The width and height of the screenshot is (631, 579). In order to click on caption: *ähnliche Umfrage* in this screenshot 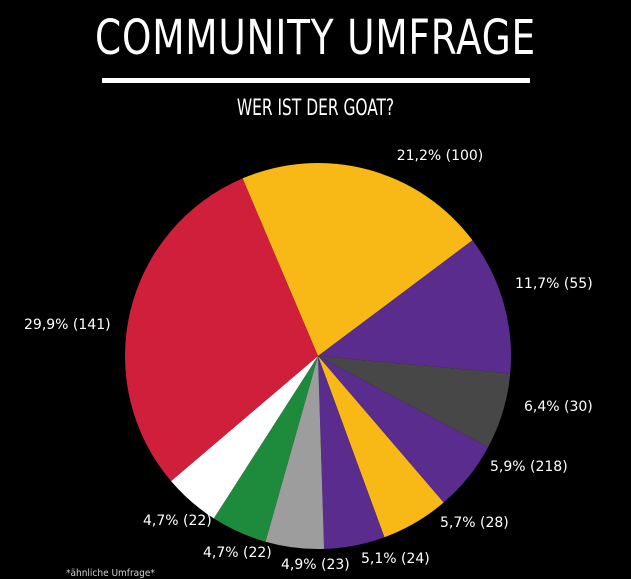, I will do `click(110, 573)`.